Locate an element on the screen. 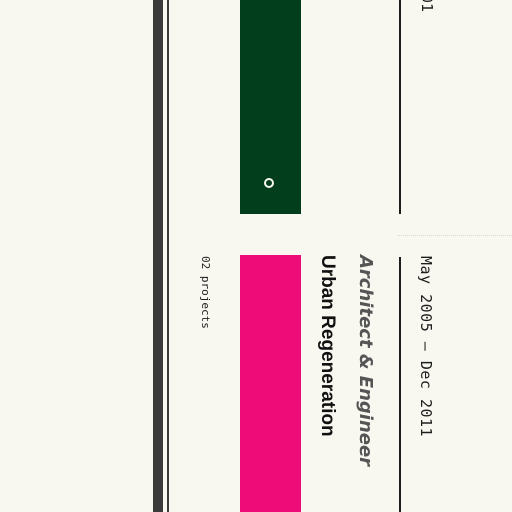  ring-dot-icon is located at coordinates (269, 183).